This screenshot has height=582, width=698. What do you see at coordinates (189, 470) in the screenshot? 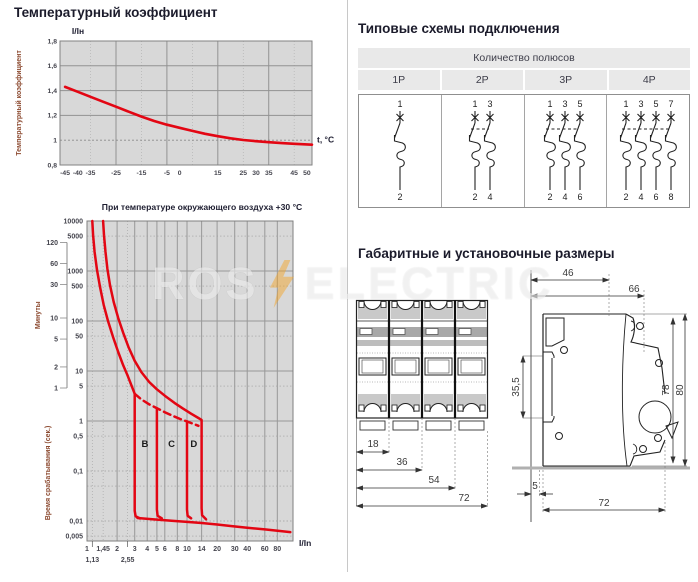
I see `trip-curve-d-magnetic-drop-10In` at bounding box center [189, 470].